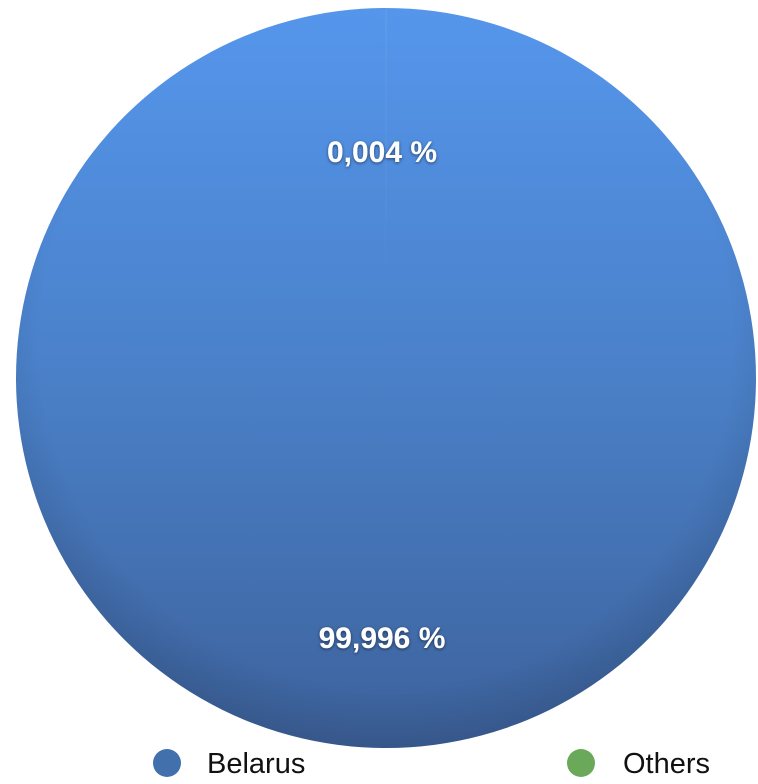 Image resolution: width=758 pixels, height=784 pixels. Describe the element at coordinates (581, 763) in the screenshot. I see `legend-marker-others` at that location.